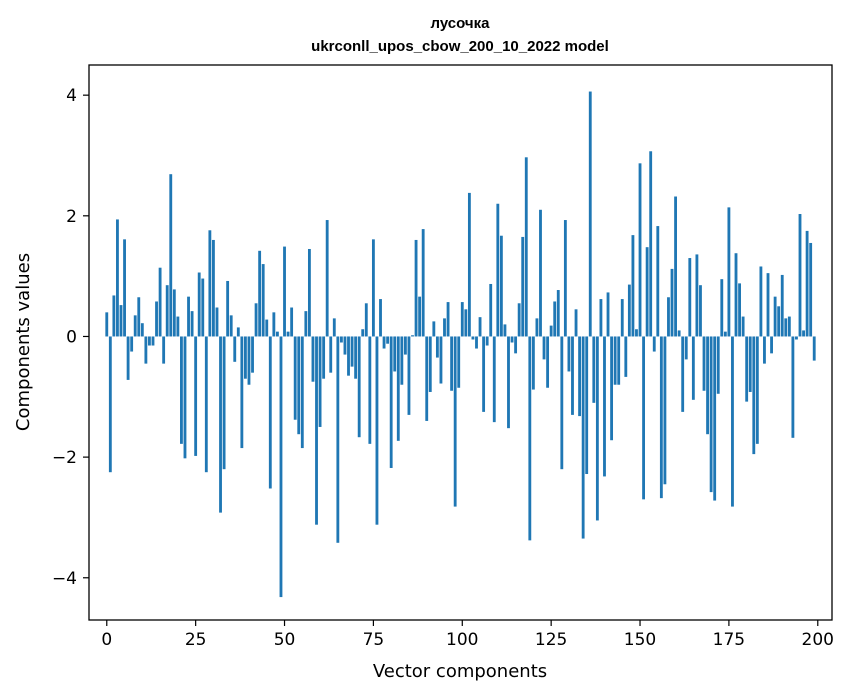  Describe the element at coordinates (462, 640) in the screenshot. I see `x-tick-label: 100` at that location.